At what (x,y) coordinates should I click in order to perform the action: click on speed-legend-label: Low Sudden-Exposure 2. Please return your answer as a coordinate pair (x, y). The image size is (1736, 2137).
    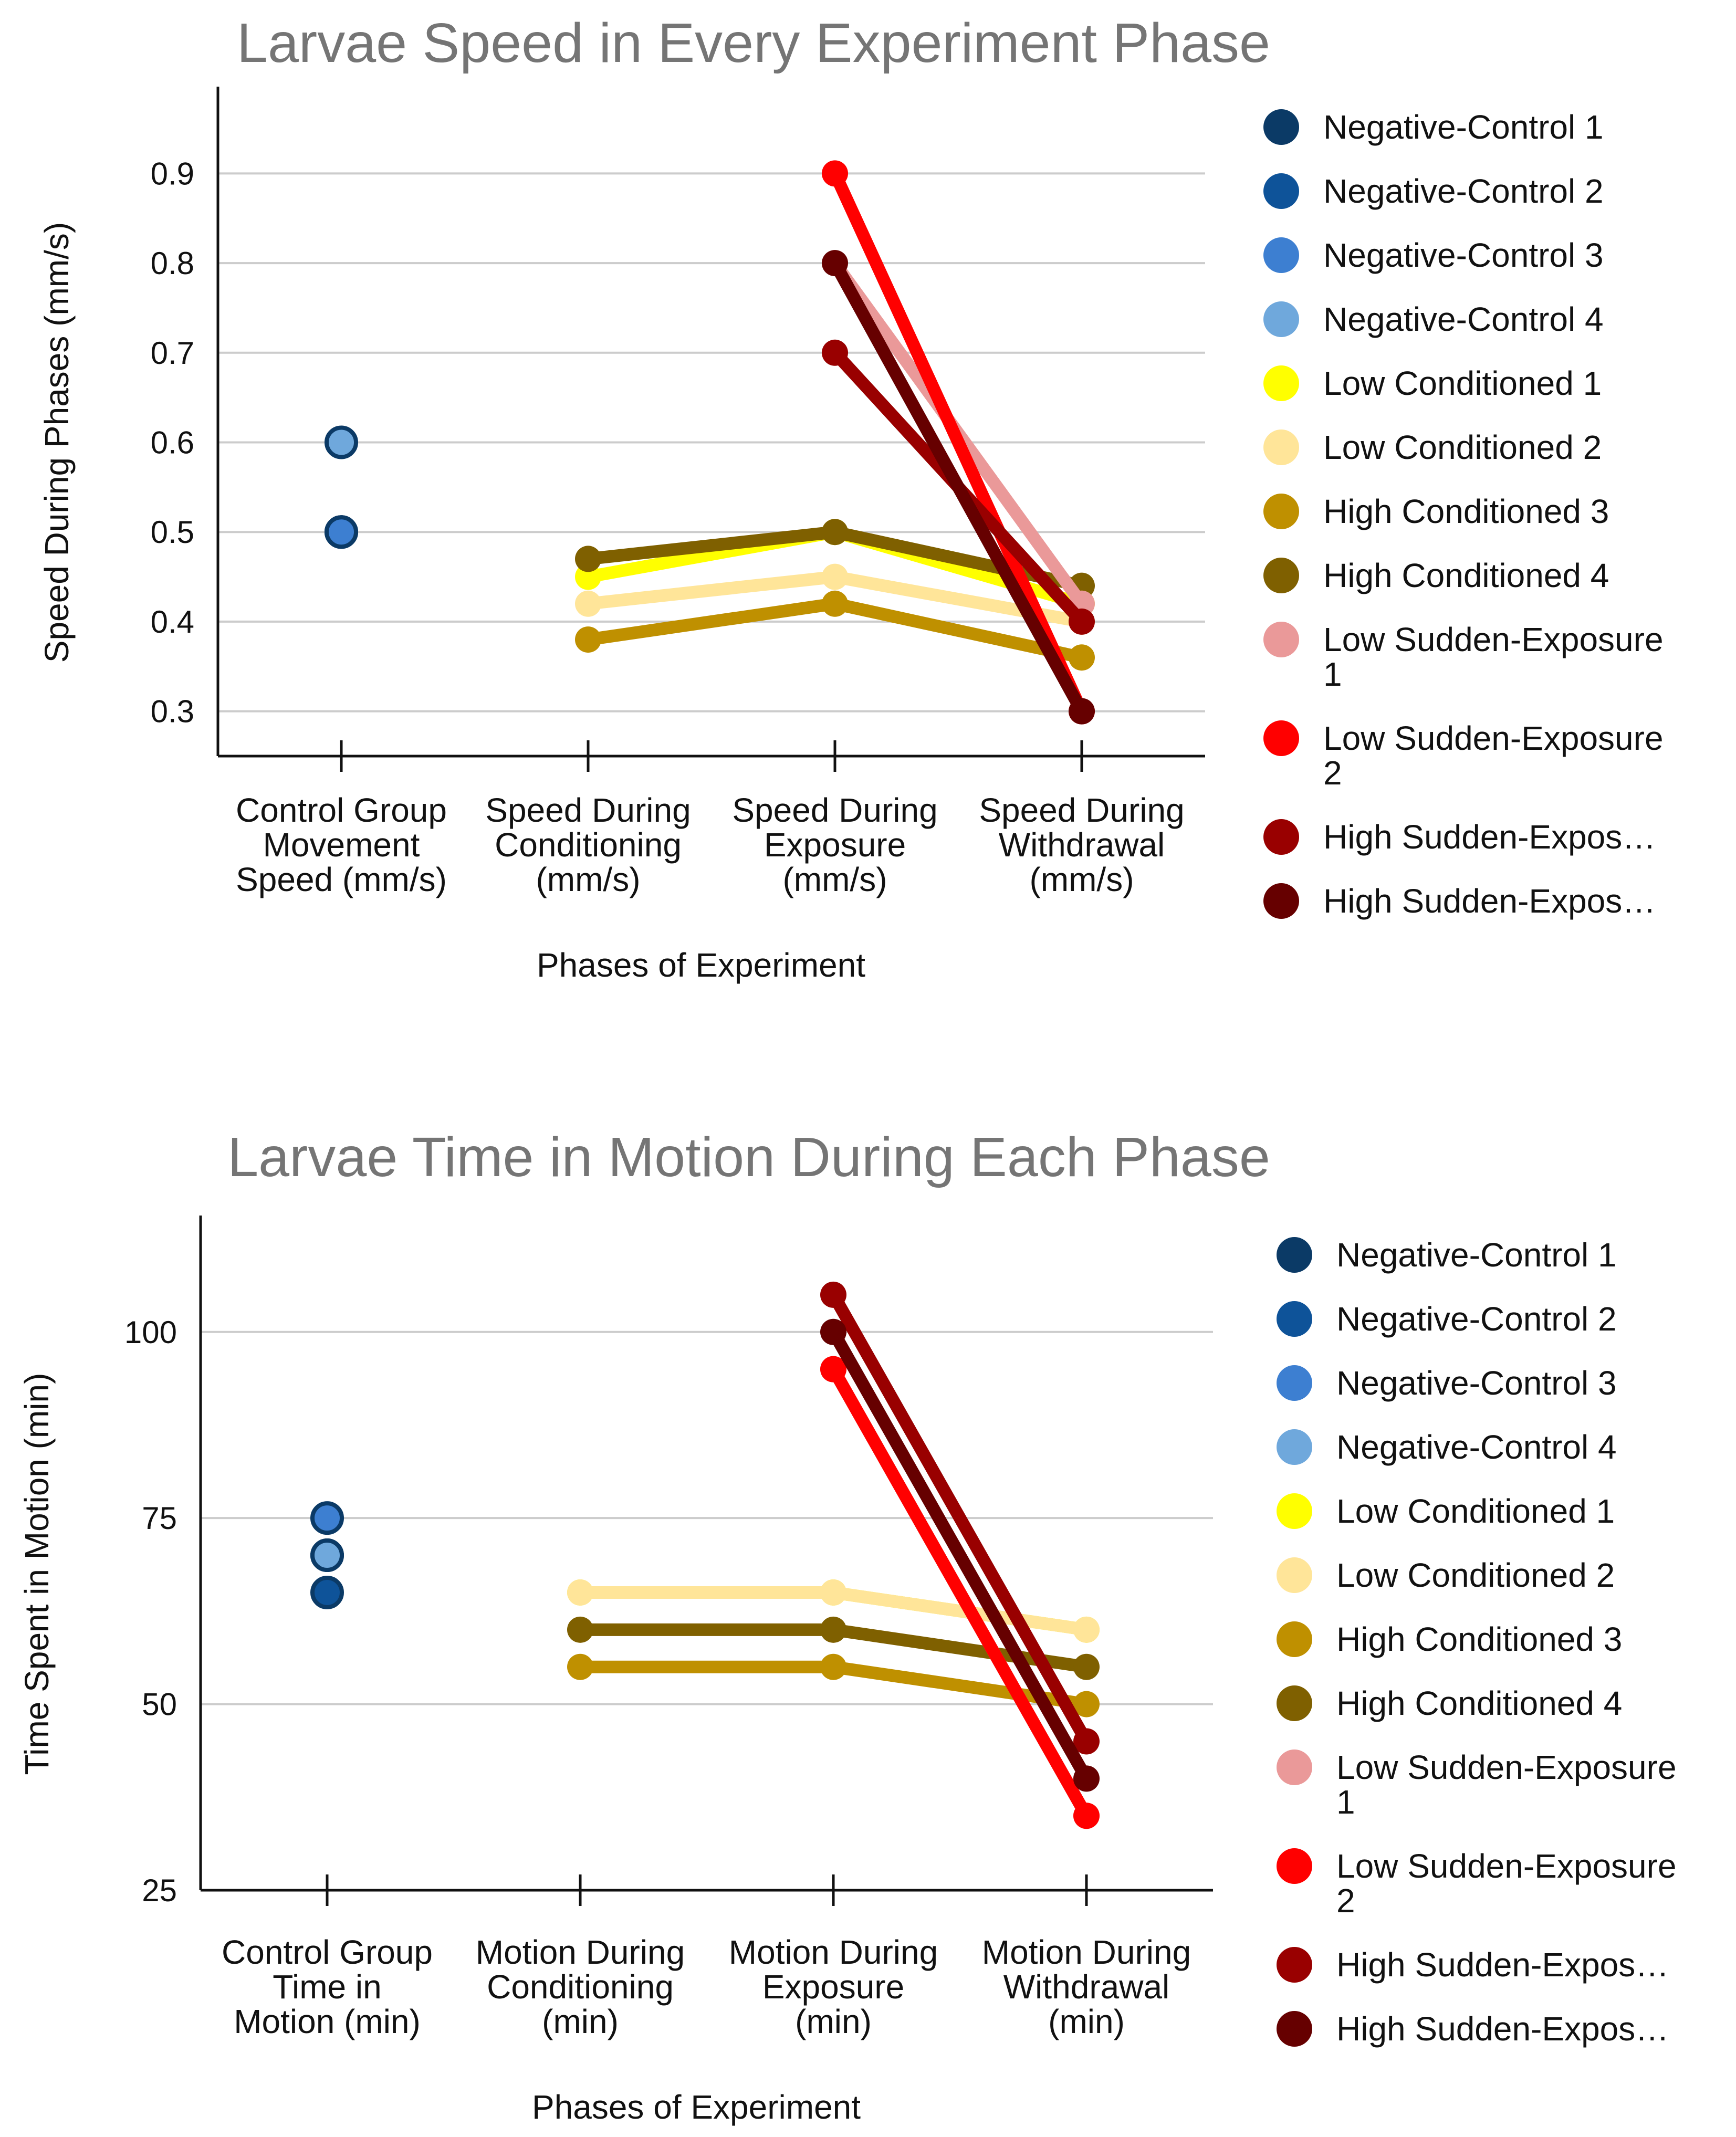
    Looking at the image, I should click on (1493, 755).